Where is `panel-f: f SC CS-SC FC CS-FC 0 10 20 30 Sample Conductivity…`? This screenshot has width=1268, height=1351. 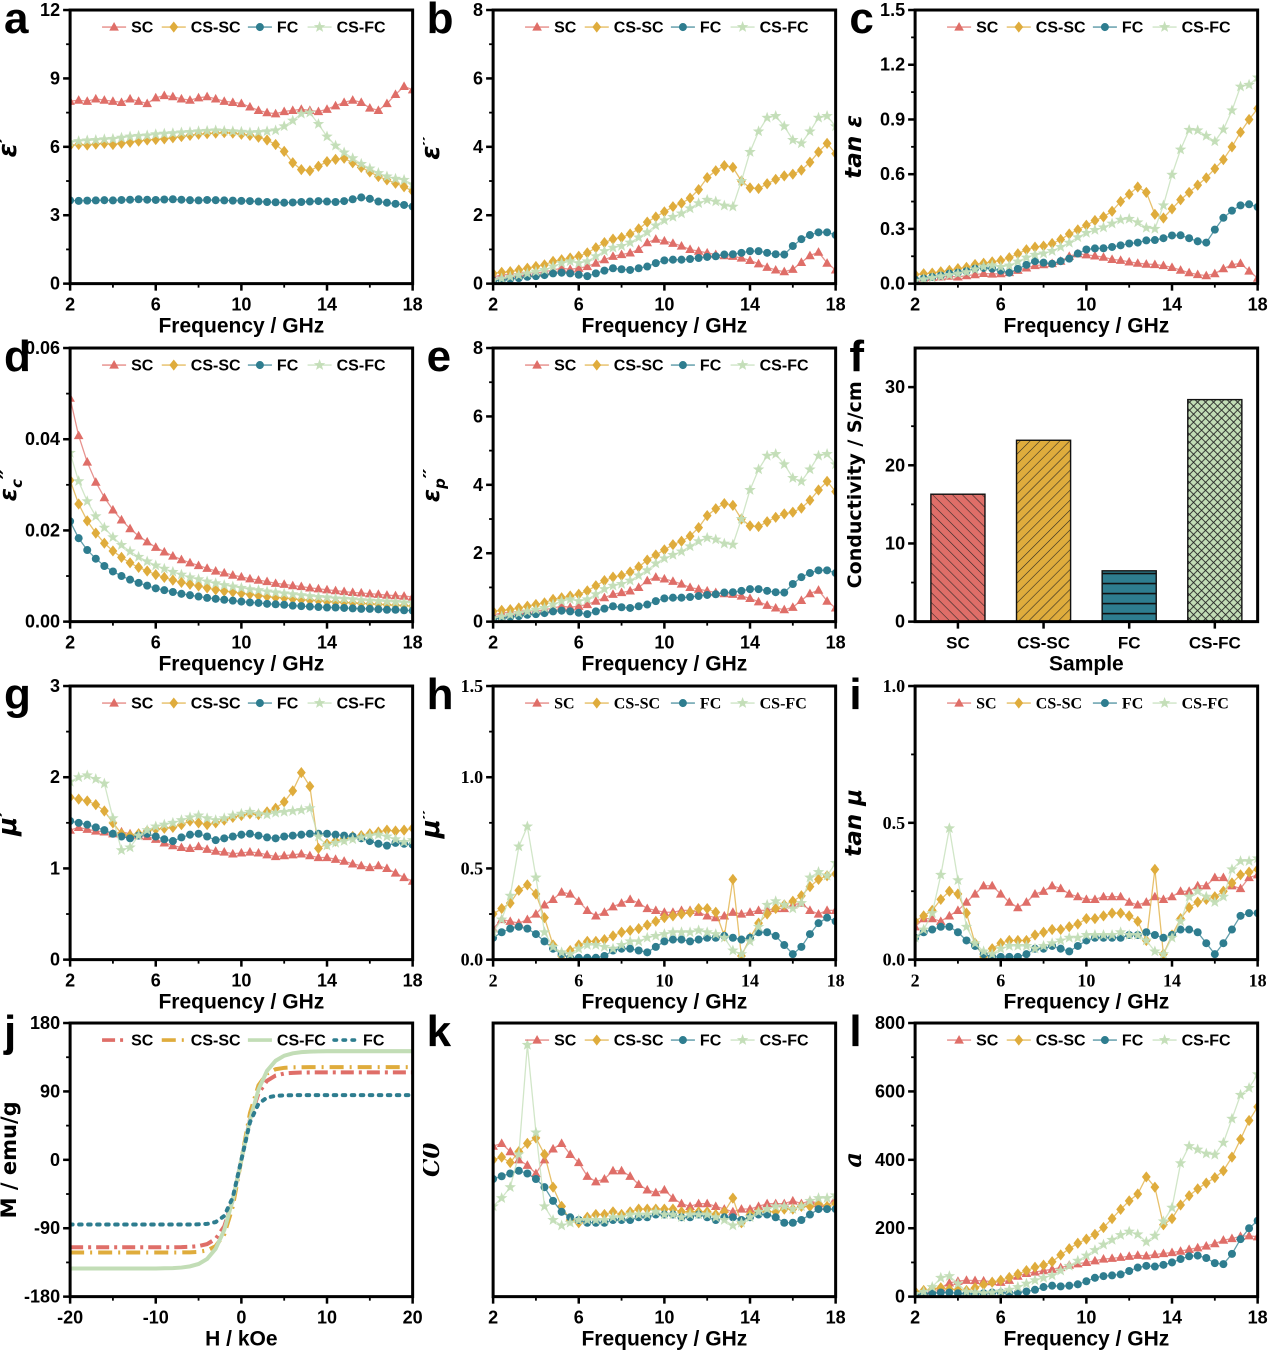
panel-f: f SC CS-SC FC CS-FC 0 10 20 30 Sample Conductivity… is located at coordinates (1056, 504).